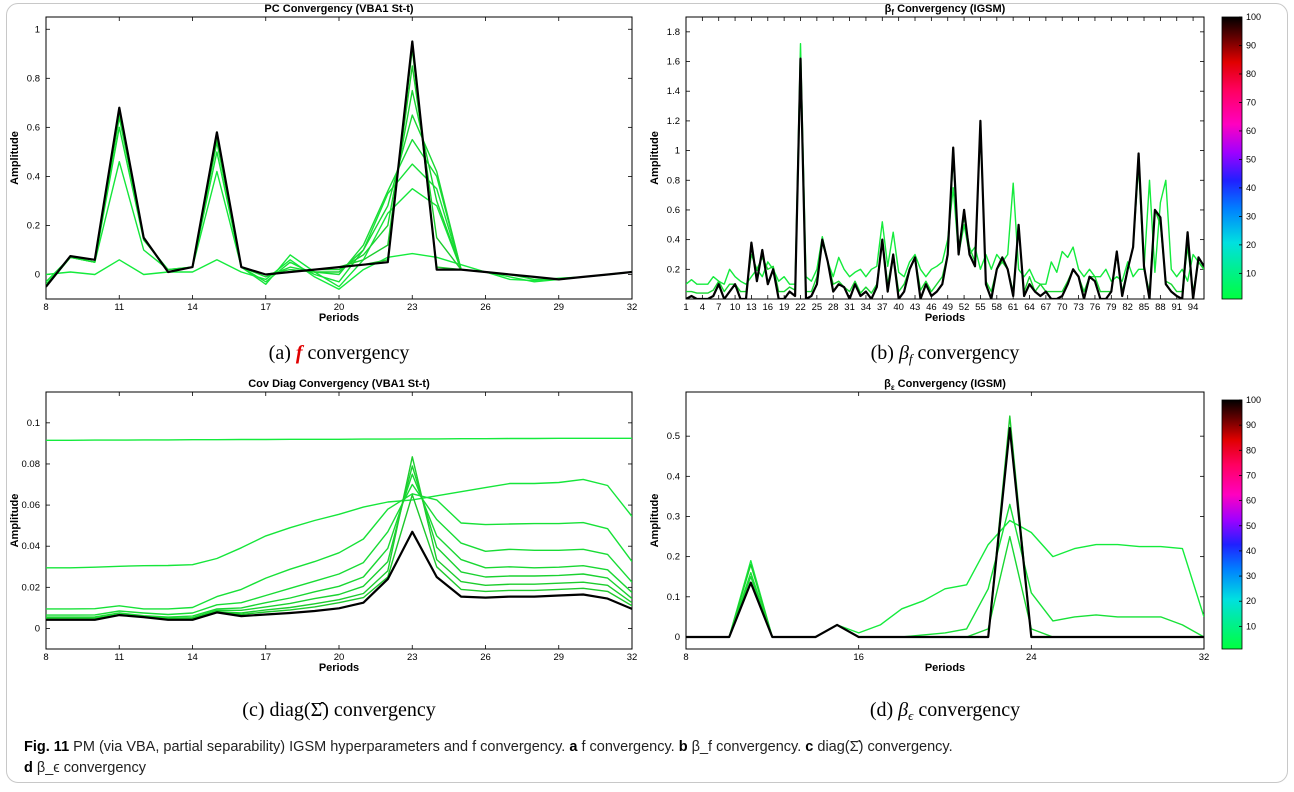 Image resolution: width=1294 pixels, height=792 pixels. I want to click on x-tick-label: 25, so click(817, 307).